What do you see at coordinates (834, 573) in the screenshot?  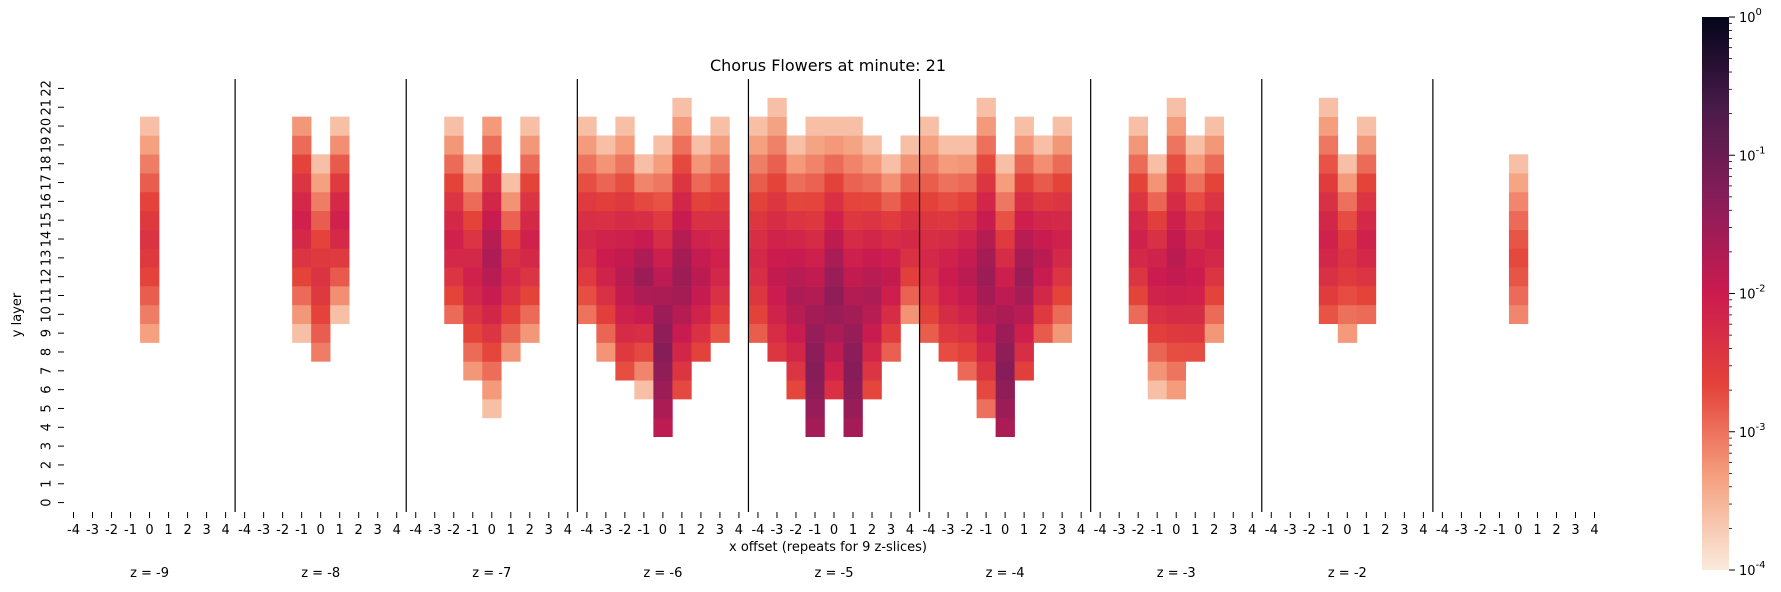 I see `slice-label: z = -5` at bounding box center [834, 573].